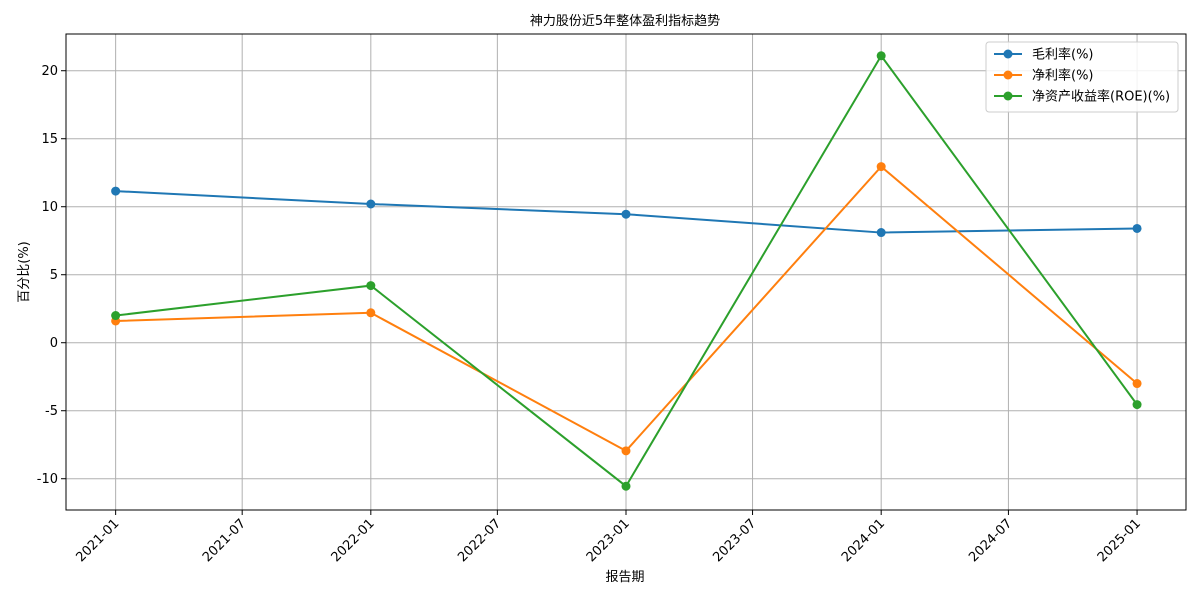  What do you see at coordinates (479, 540) in the screenshot?
I see `x-tick-label: 2022-07` at bounding box center [479, 540].